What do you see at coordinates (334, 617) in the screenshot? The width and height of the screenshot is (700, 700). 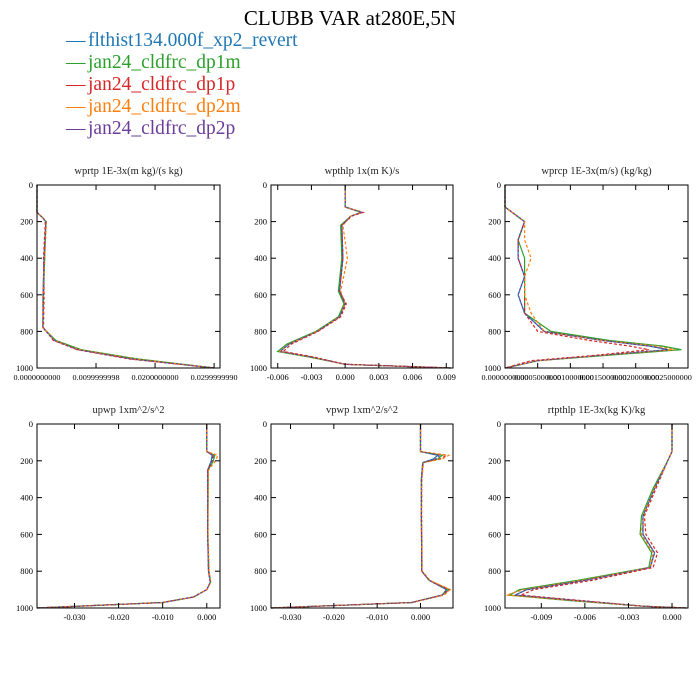 I see `x-tick-label: -0.020` at bounding box center [334, 617].